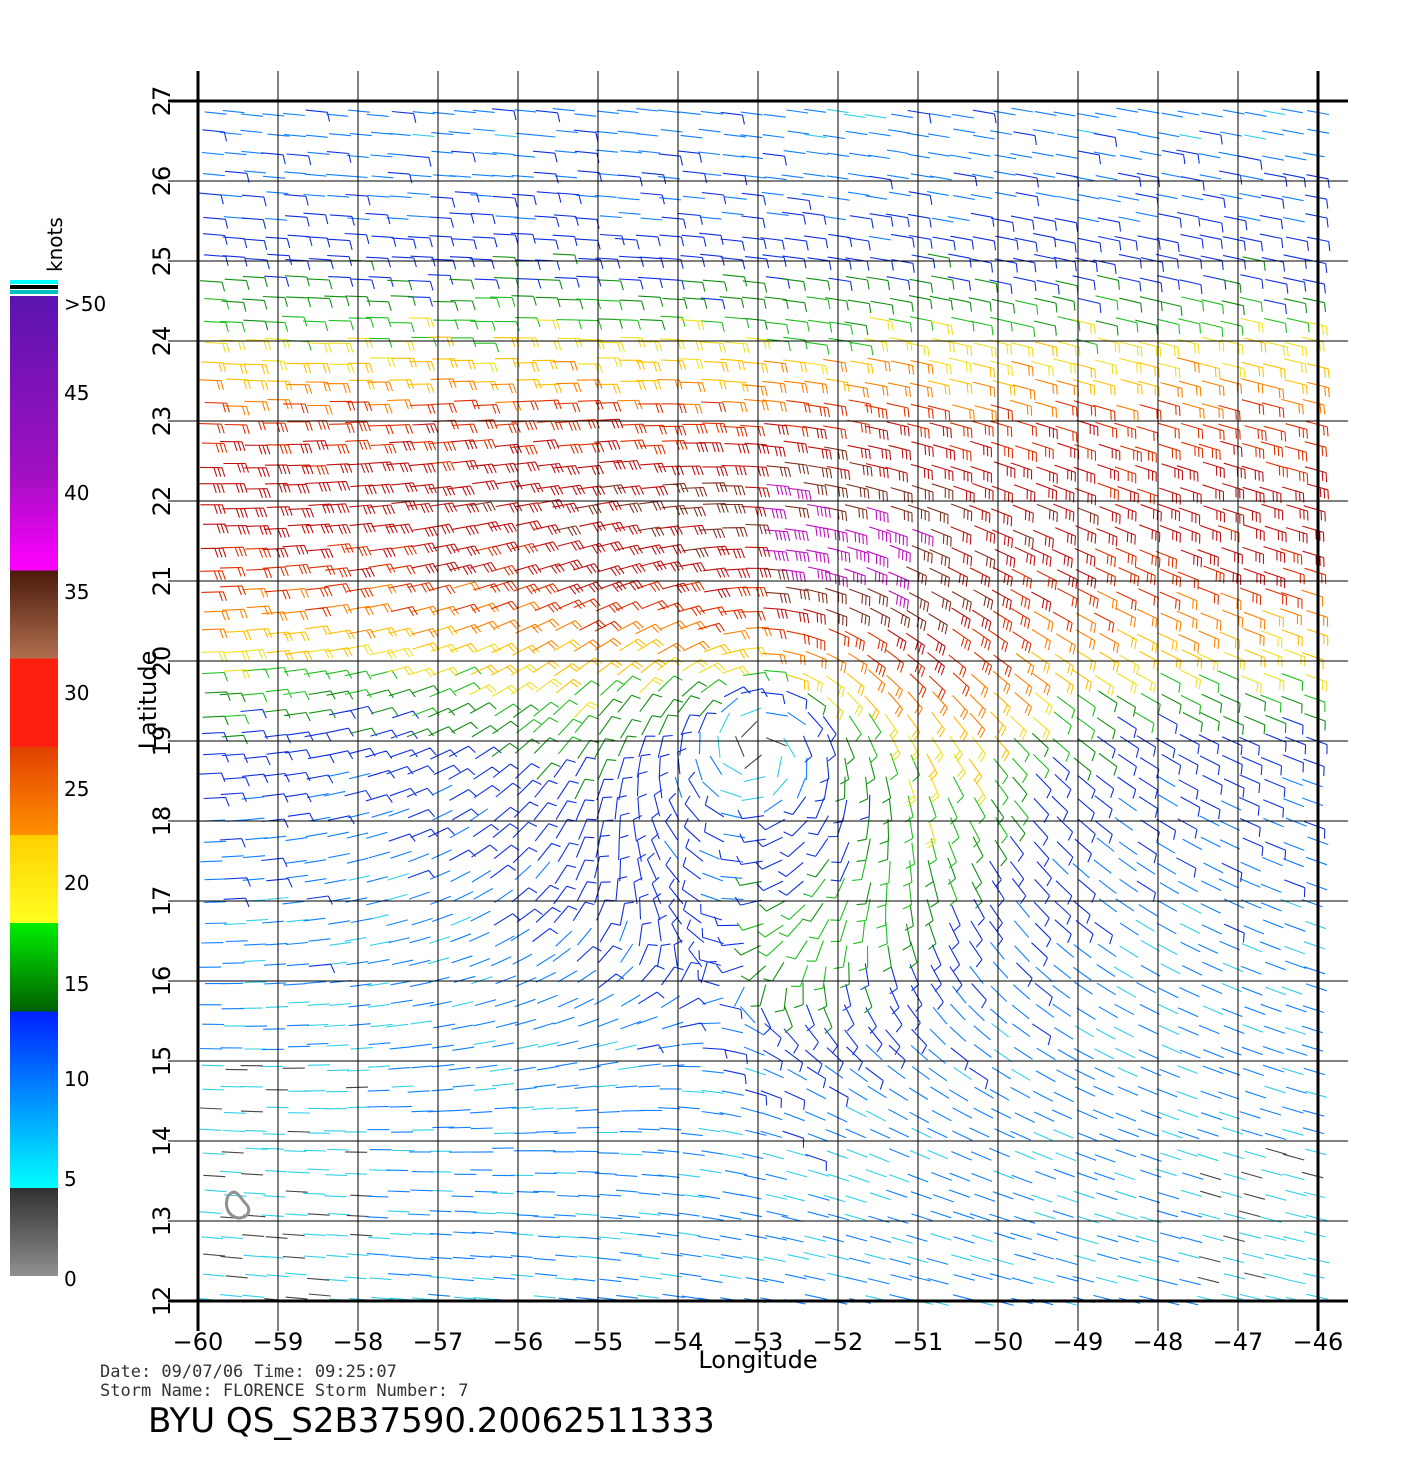  Describe the element at coordinates (438, 1342) in the screenshot. I see `x-tick-label: −57` at that location.